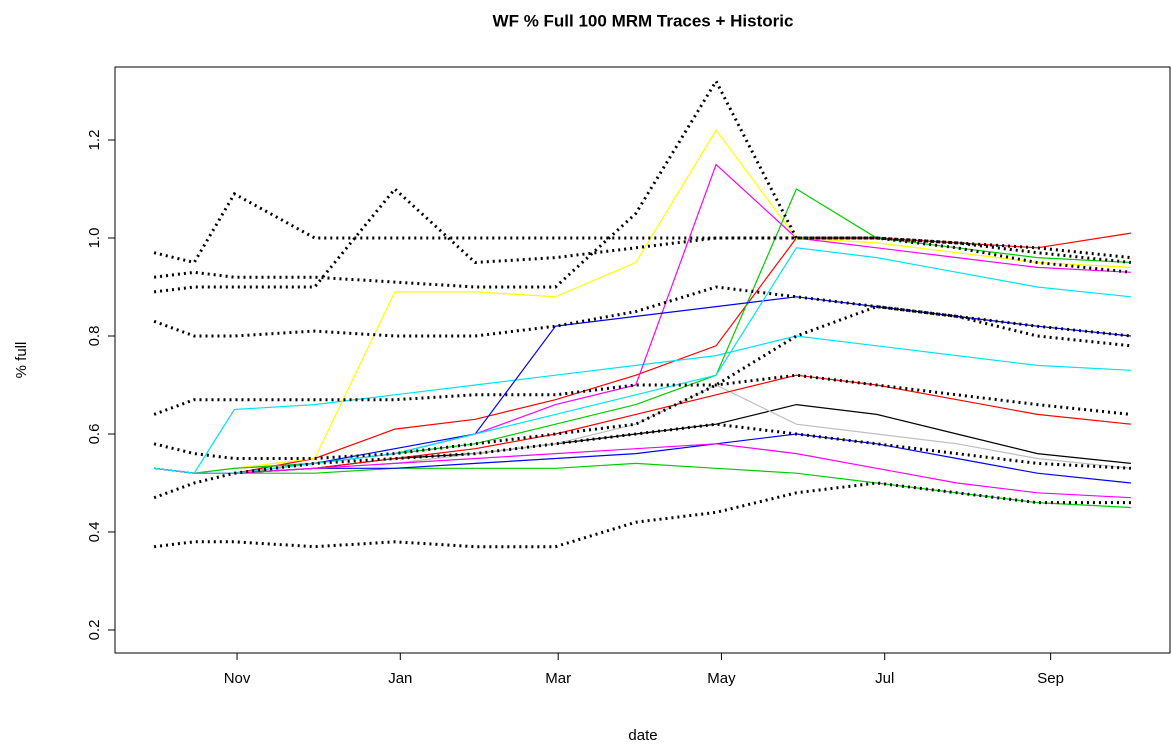 The image size is (1172, 748). Describe the element at coordinates (237, 678) in the screenshot. I see `x-tick-label: Nov` at that location.